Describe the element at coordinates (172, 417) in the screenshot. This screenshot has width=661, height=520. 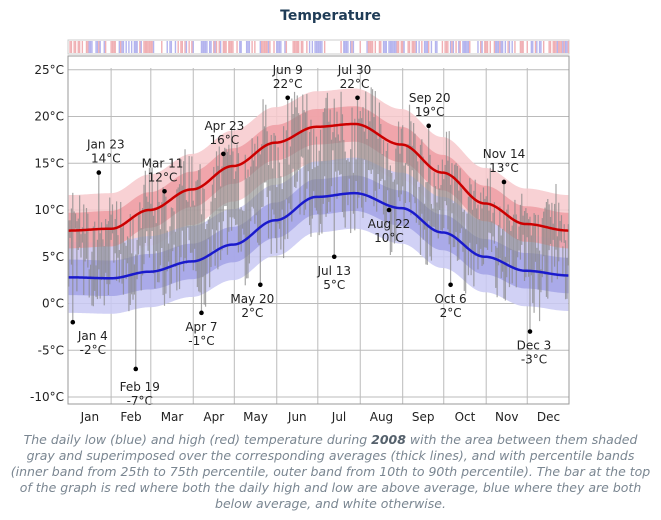
I see `x-tick-label: Mar` at that location.